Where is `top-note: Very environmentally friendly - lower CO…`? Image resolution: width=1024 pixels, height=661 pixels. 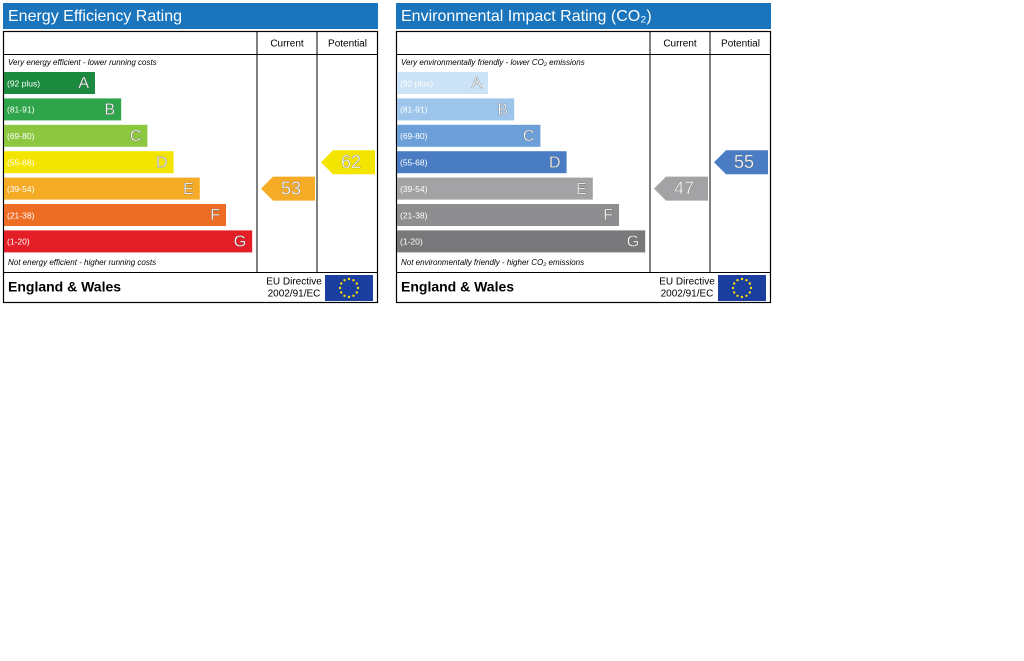 top-note: Very environmentally friendly - lower CO… is located at coordinates (493, 62).